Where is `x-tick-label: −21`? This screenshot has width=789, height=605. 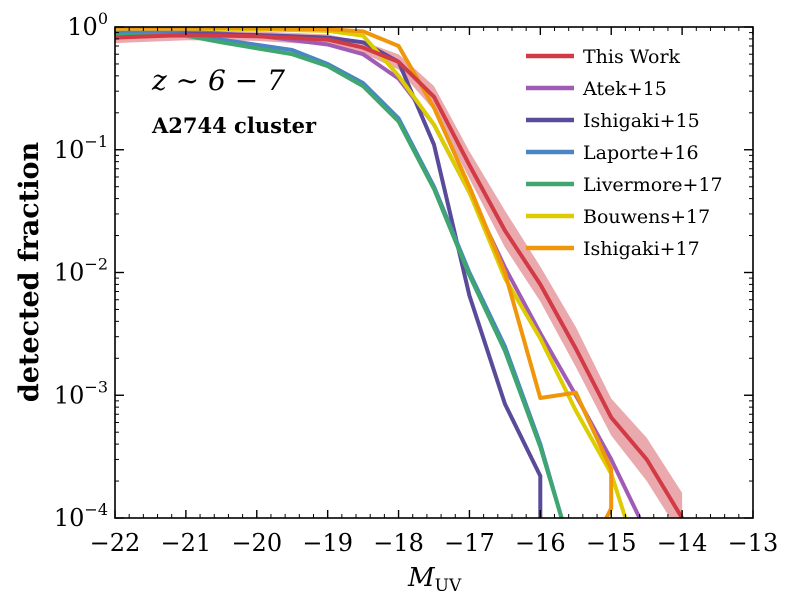 x-tick-label: −21 is located at coordinates (186, 543).